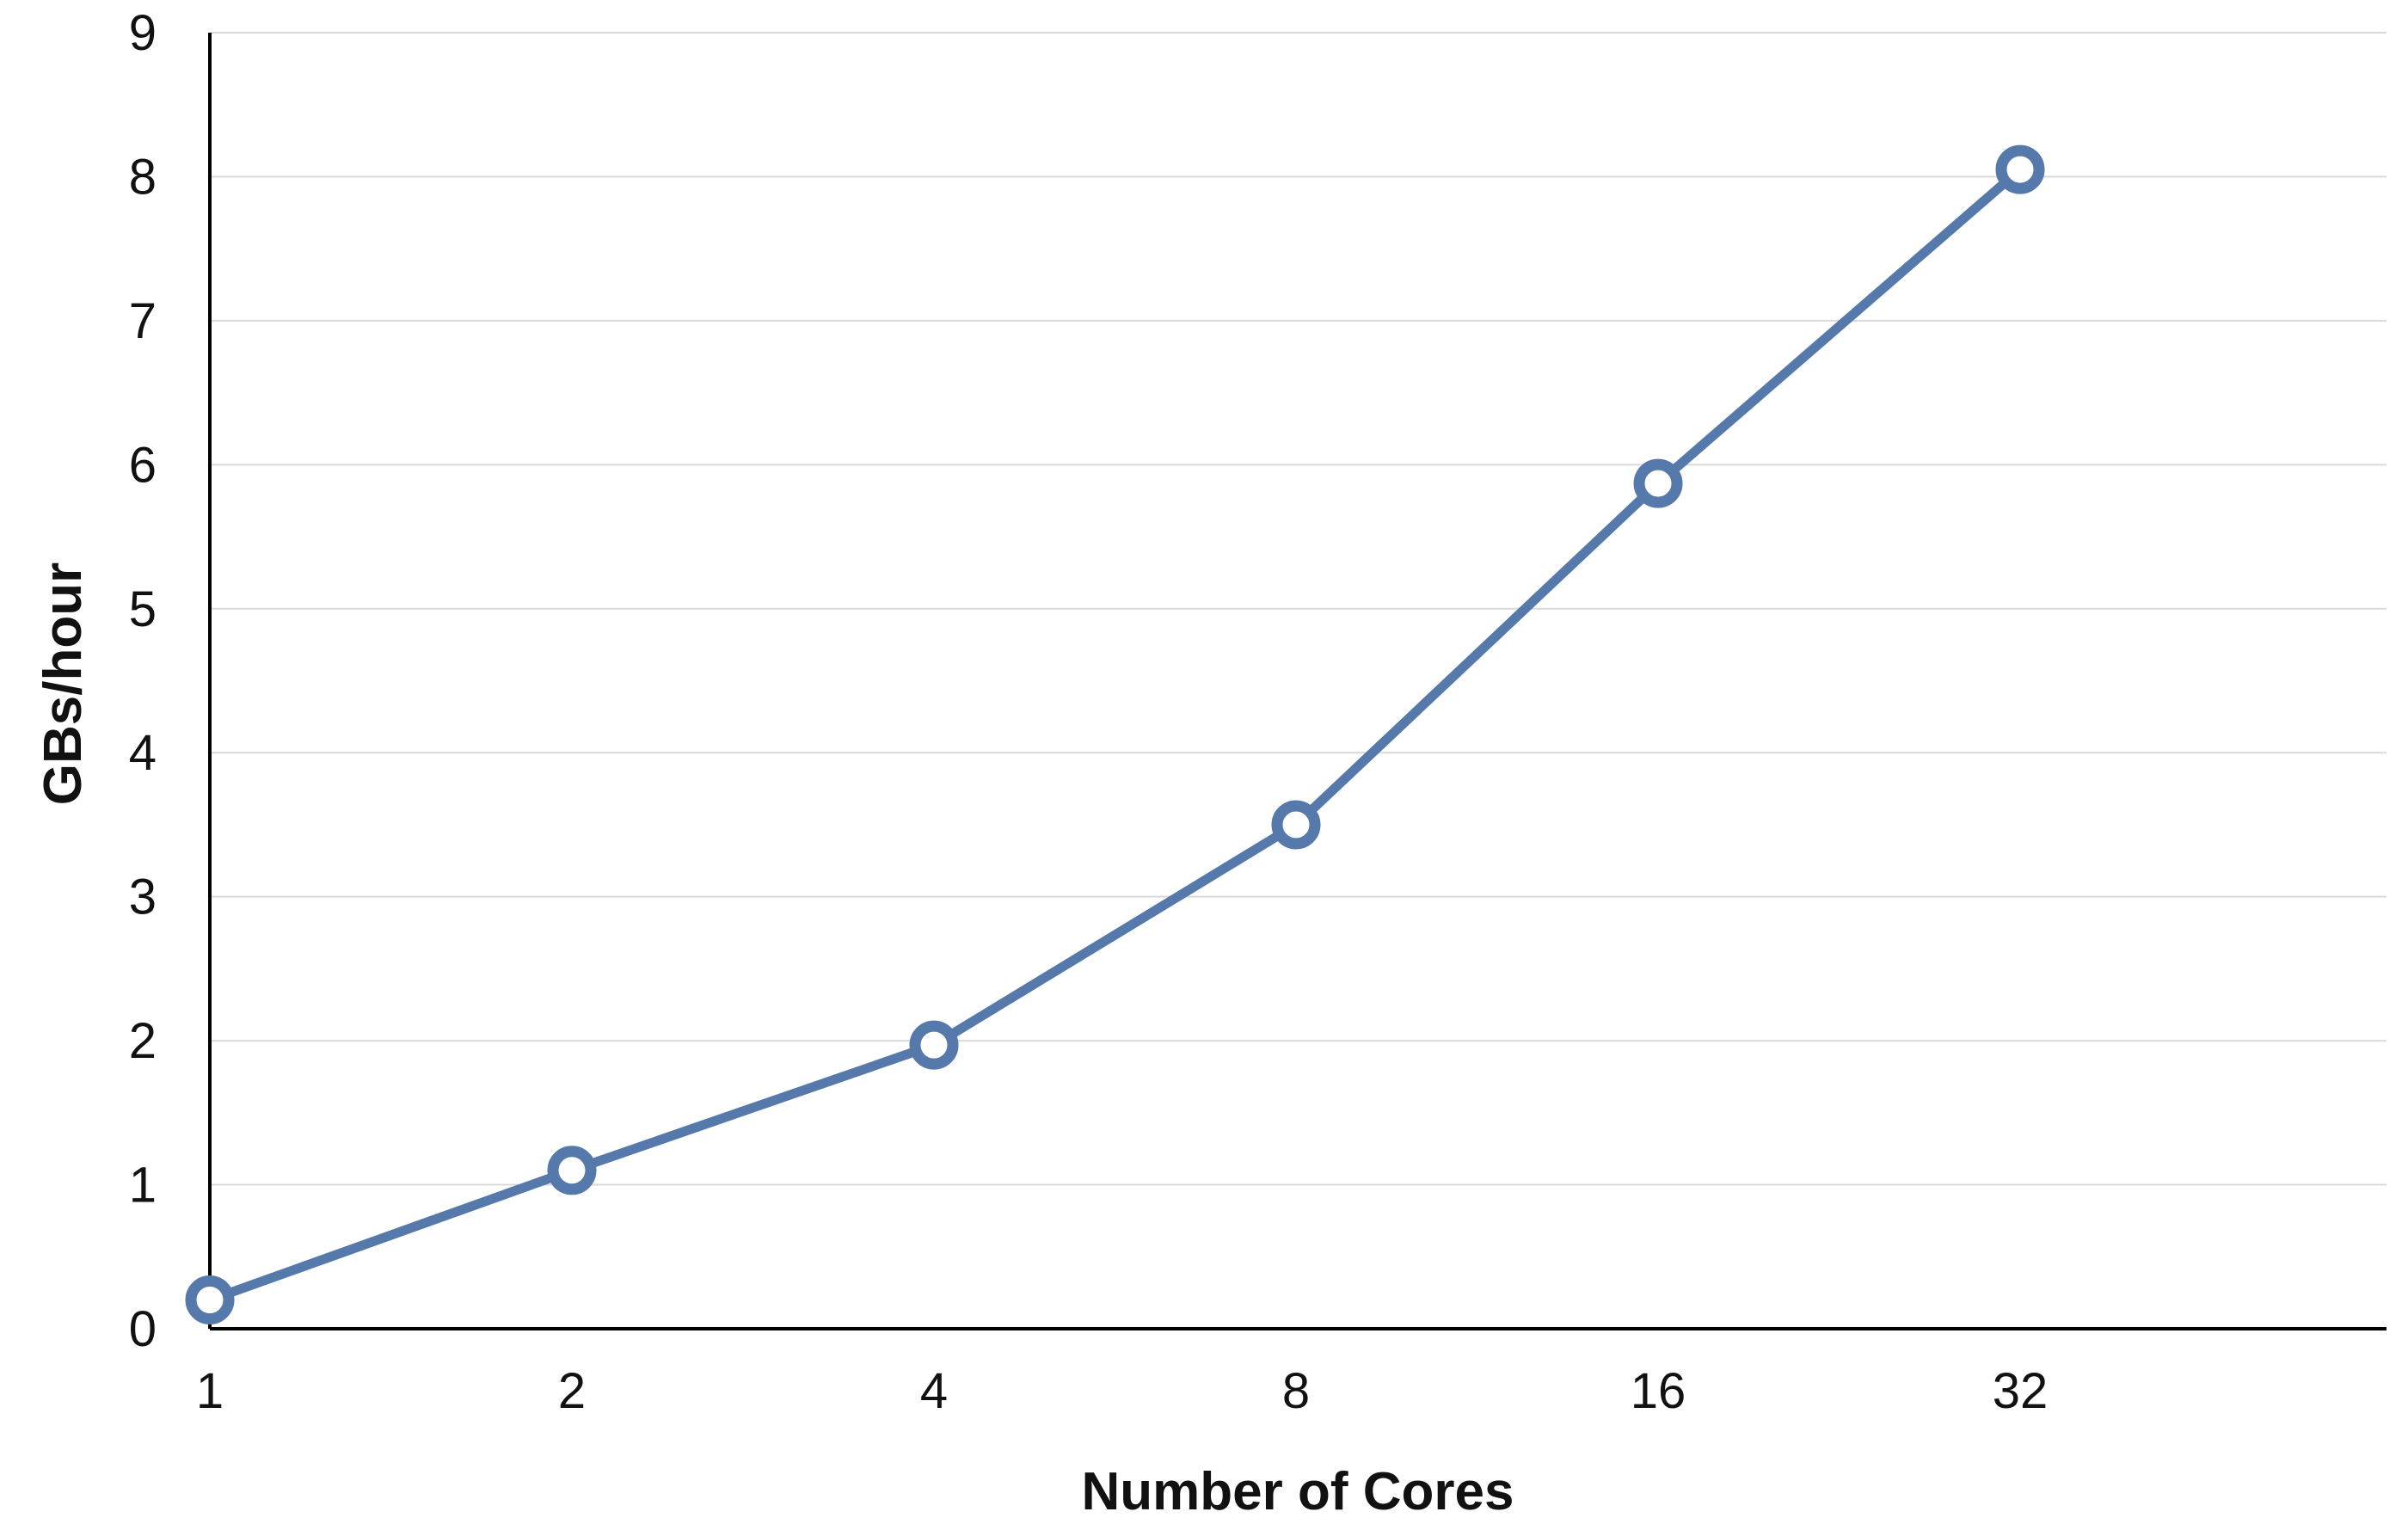  I want to click on y-tick-label: 3, so click(143, 897).